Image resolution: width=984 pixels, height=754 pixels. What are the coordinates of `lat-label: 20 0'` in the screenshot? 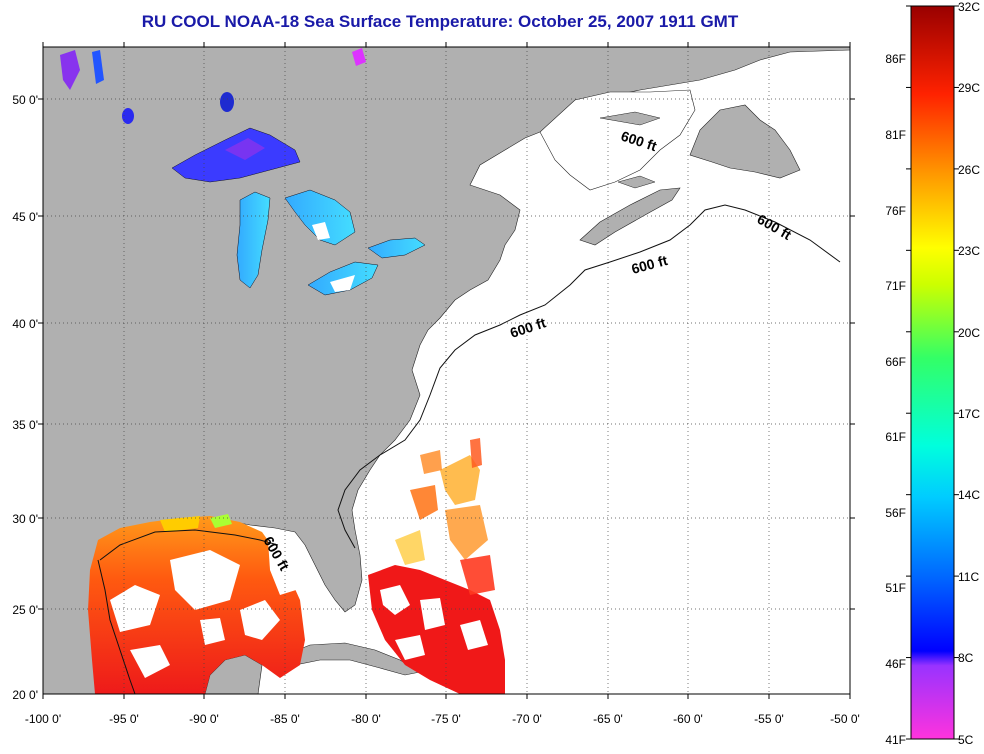 It's located at (25, 695).